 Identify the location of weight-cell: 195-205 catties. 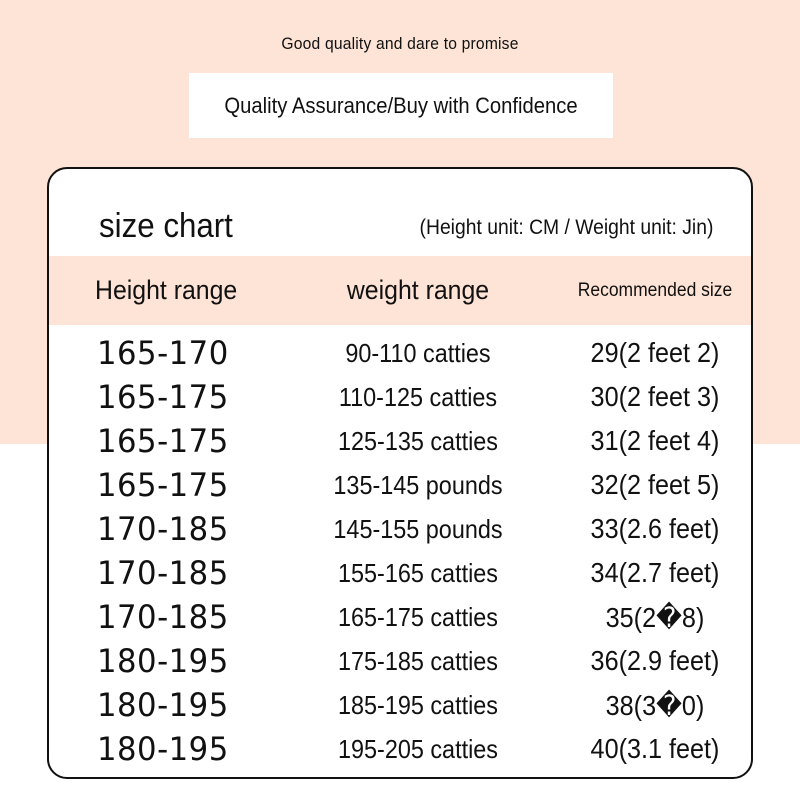
(418, 748).